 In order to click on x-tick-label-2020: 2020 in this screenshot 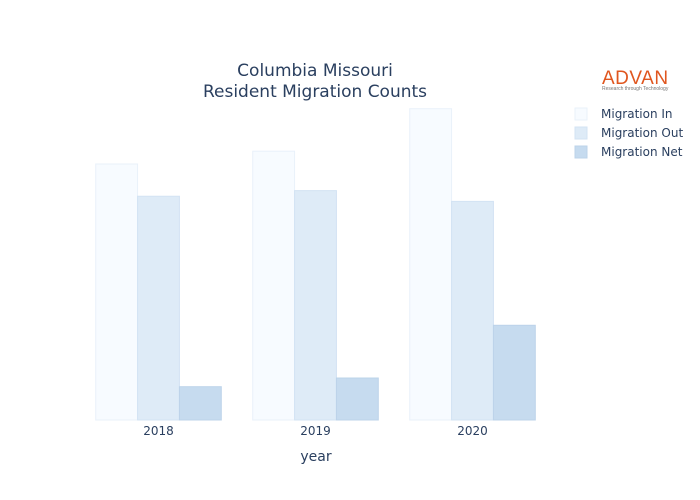, I will do `click(472, 431)`.